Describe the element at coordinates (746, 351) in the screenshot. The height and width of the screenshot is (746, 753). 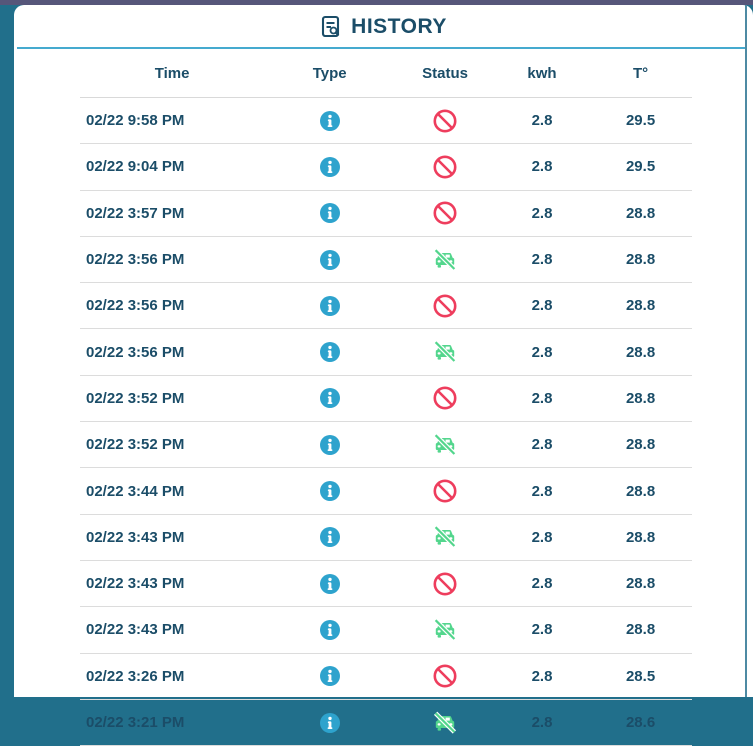
I see `panel-right-divider` at that location.